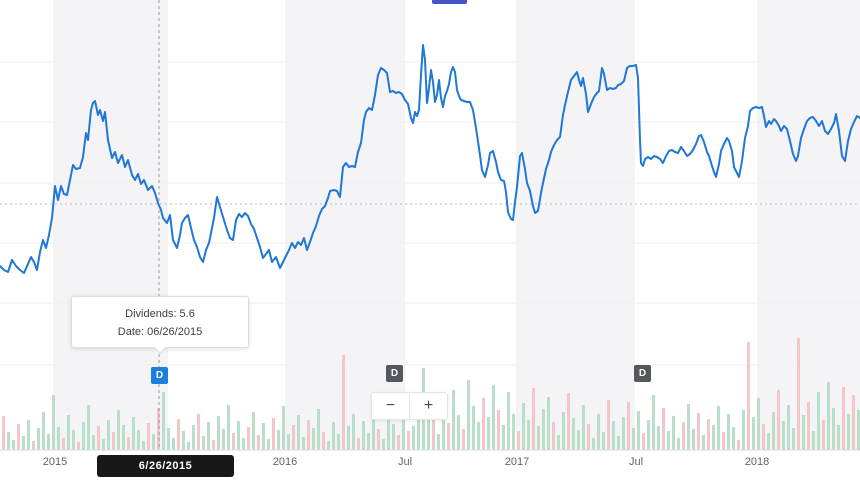 The image size is (860, 480). I want to click on dividend-tooltip: Dividends: 5.6 Date: 06/26/2015, so click(160, 325).